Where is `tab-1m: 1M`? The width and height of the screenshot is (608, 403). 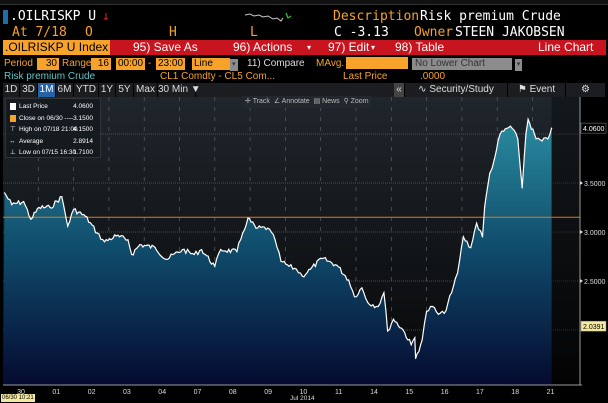
tab-1m: 1M is located at coordinates (47, 90).